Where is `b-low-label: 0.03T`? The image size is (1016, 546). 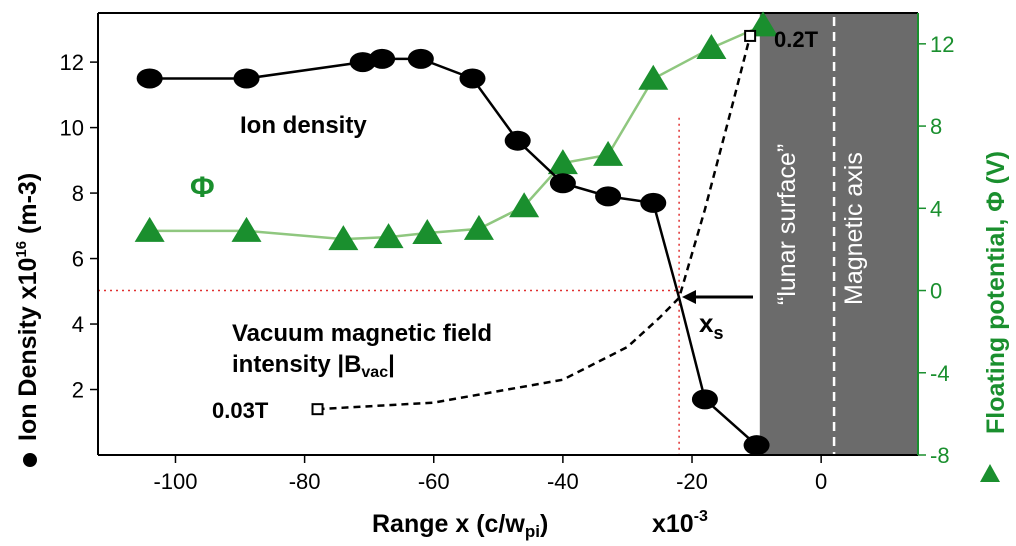
b-low-label: 0.03T is located at coordinates (240, 410).